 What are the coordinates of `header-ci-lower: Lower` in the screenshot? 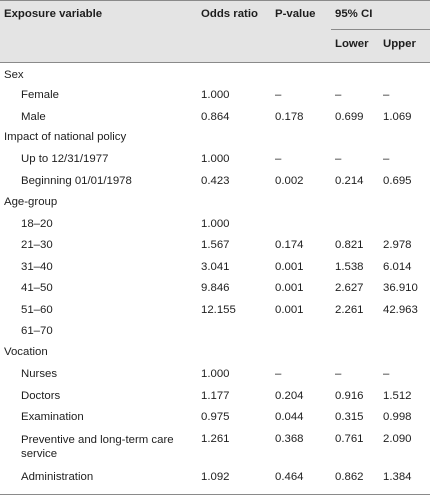 It's located at (352, 44).